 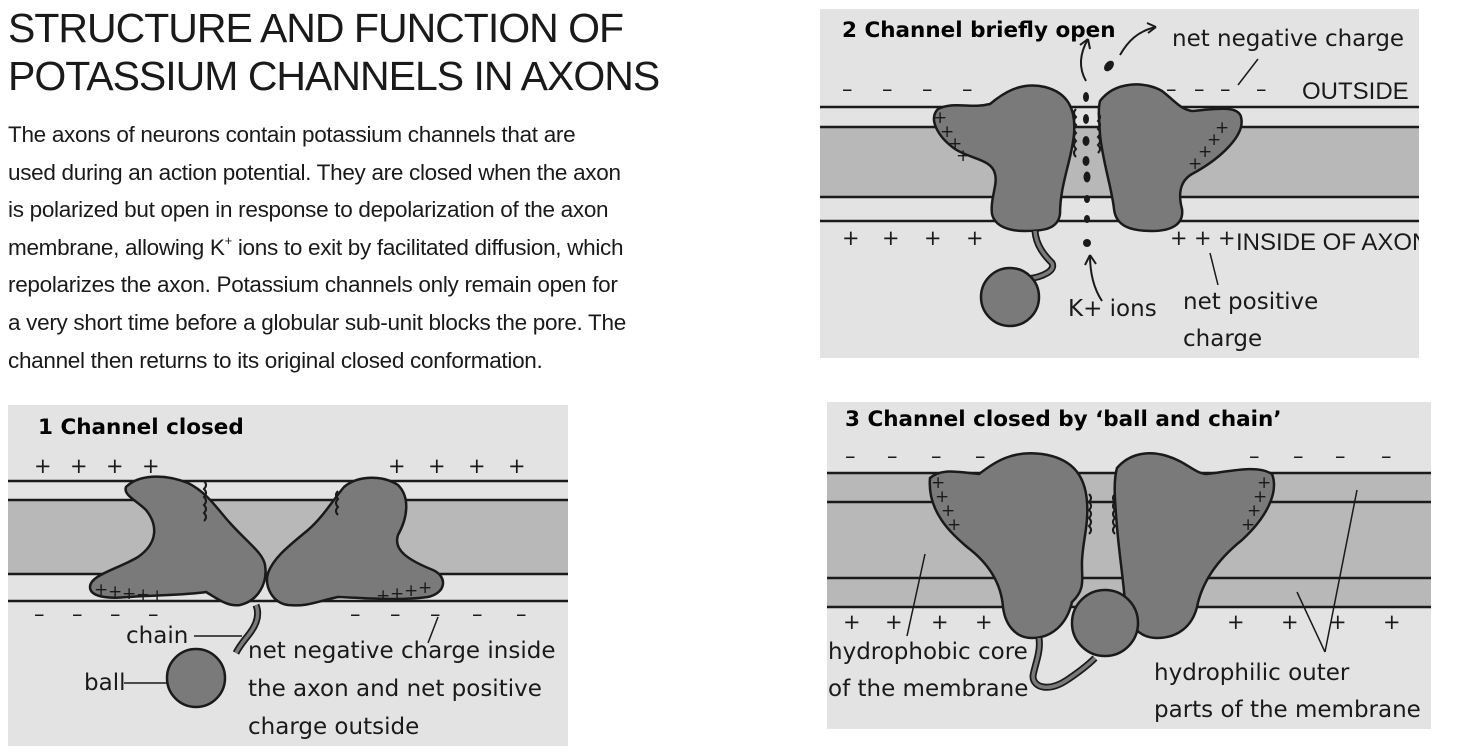 I want to click on gate-teeth-left, so click(x=1075, y=133).